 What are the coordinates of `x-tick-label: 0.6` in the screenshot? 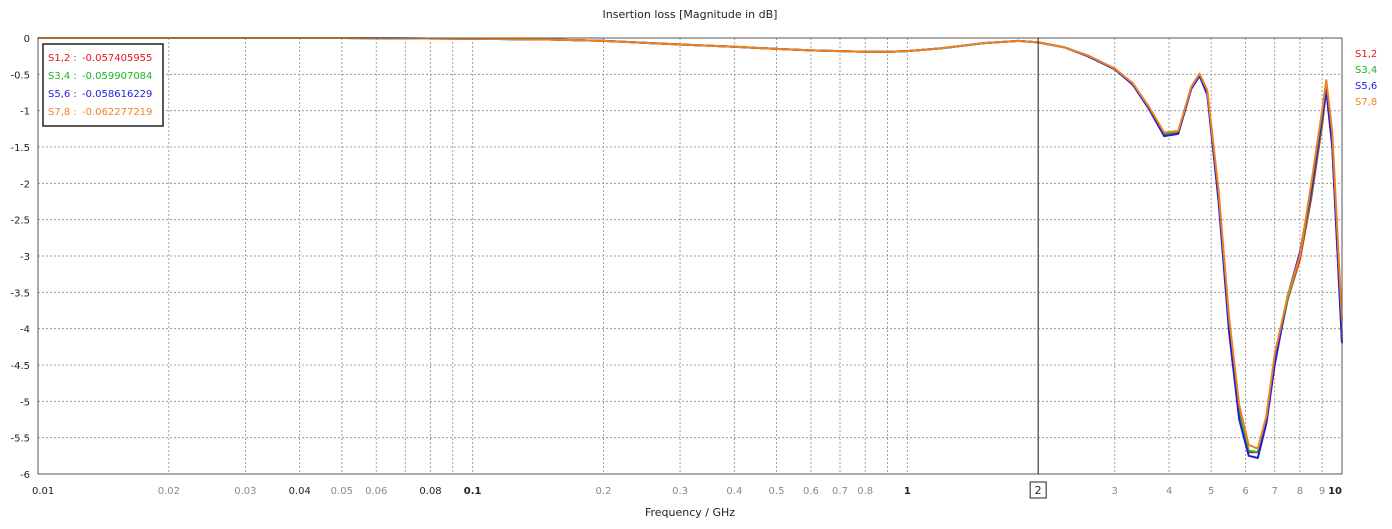 It's located at (811, 491).